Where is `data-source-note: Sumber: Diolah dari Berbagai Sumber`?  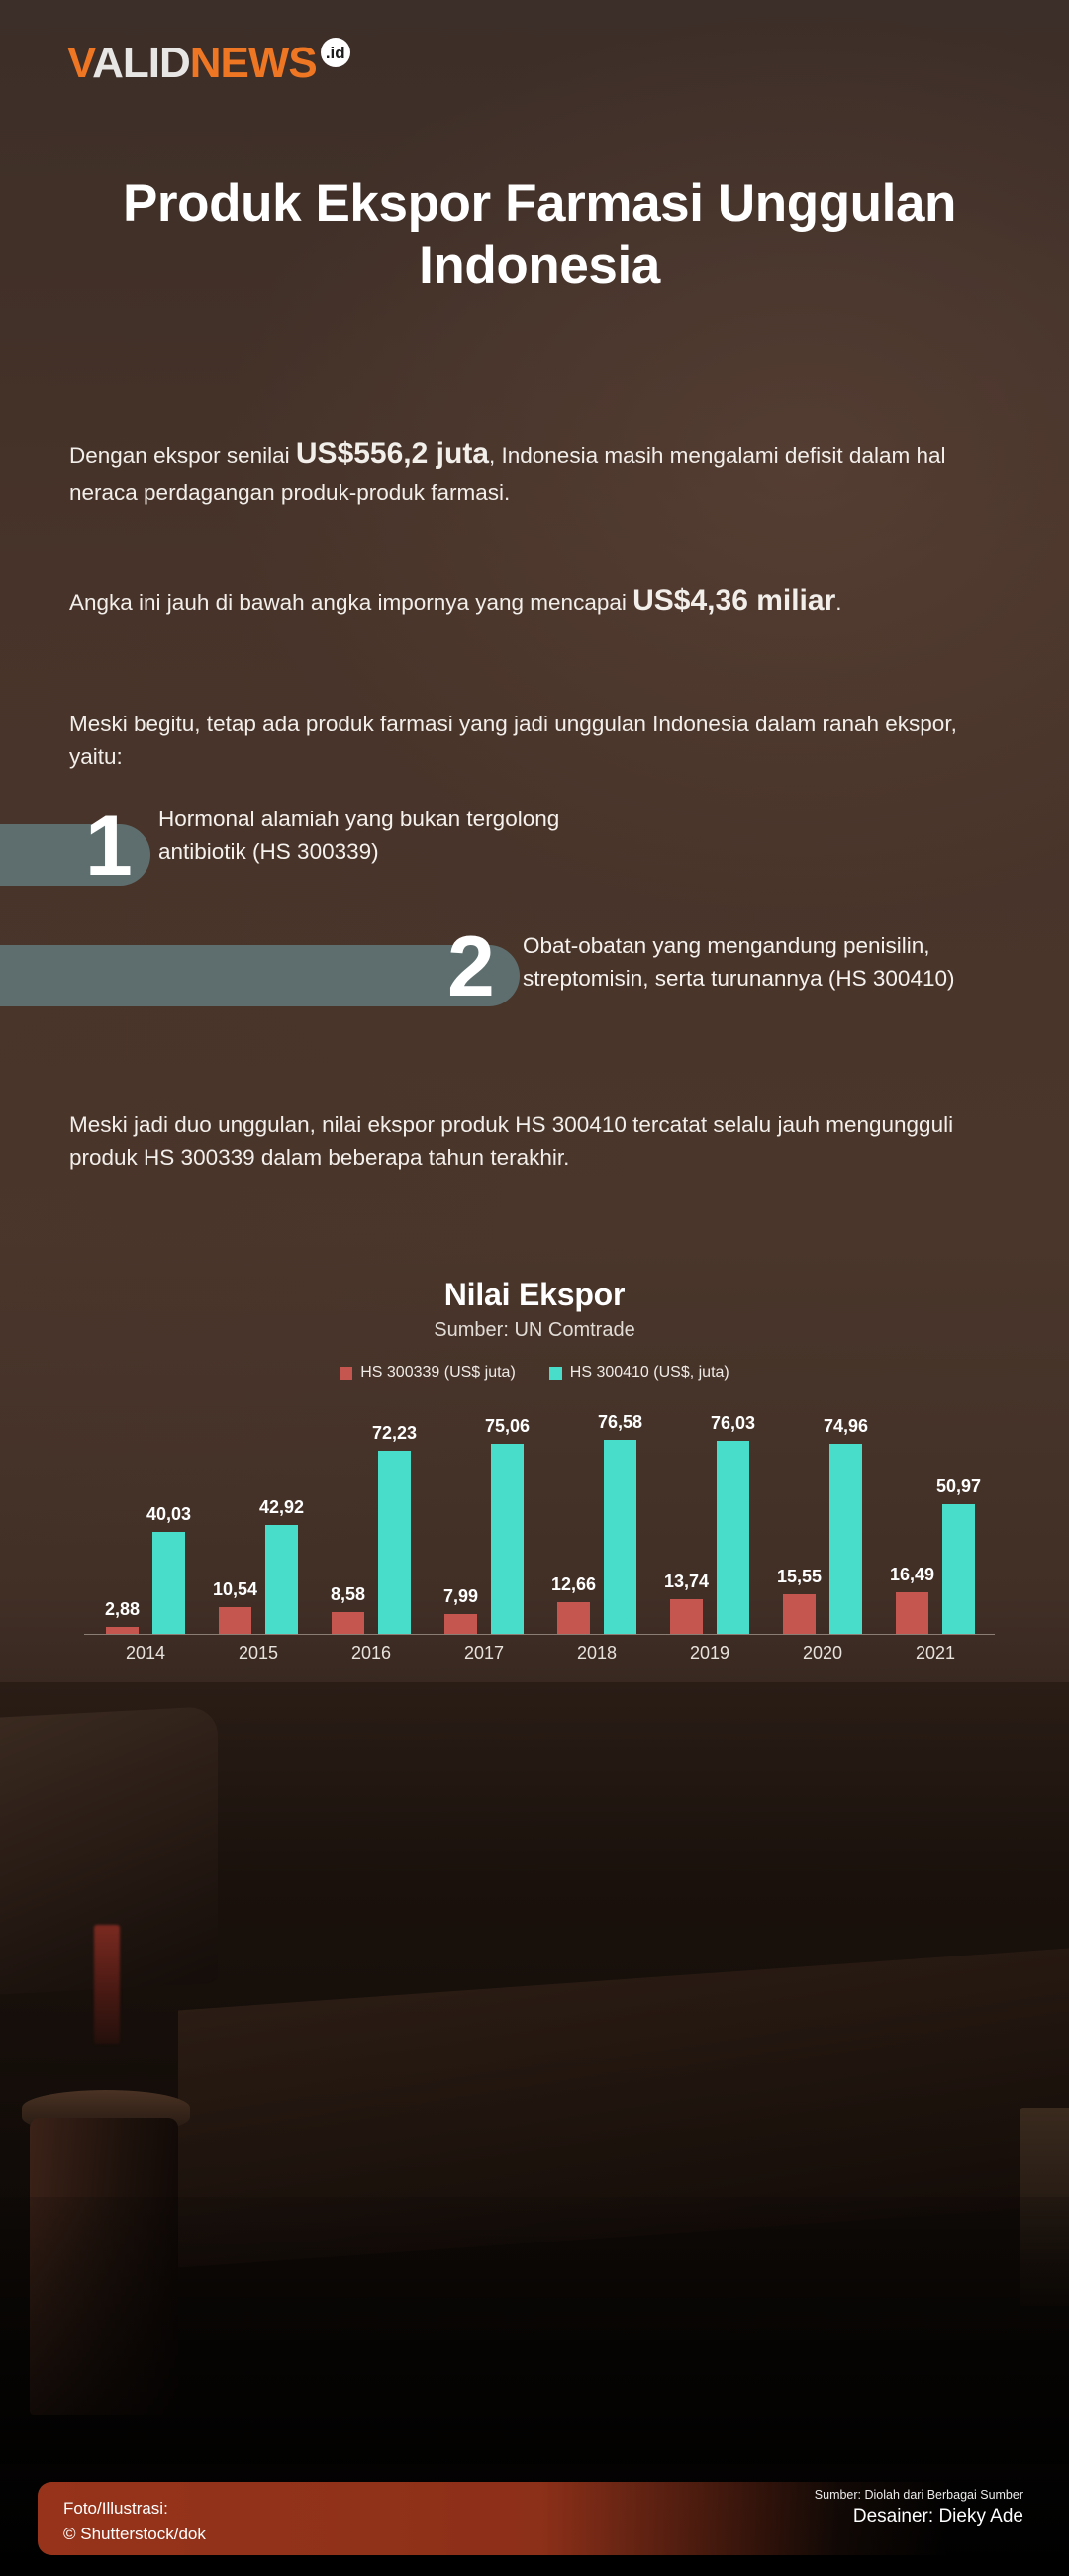 data-source-note: Sumber: Diolah dari Berbagai Sumber is located at coordinates (918, 2495).